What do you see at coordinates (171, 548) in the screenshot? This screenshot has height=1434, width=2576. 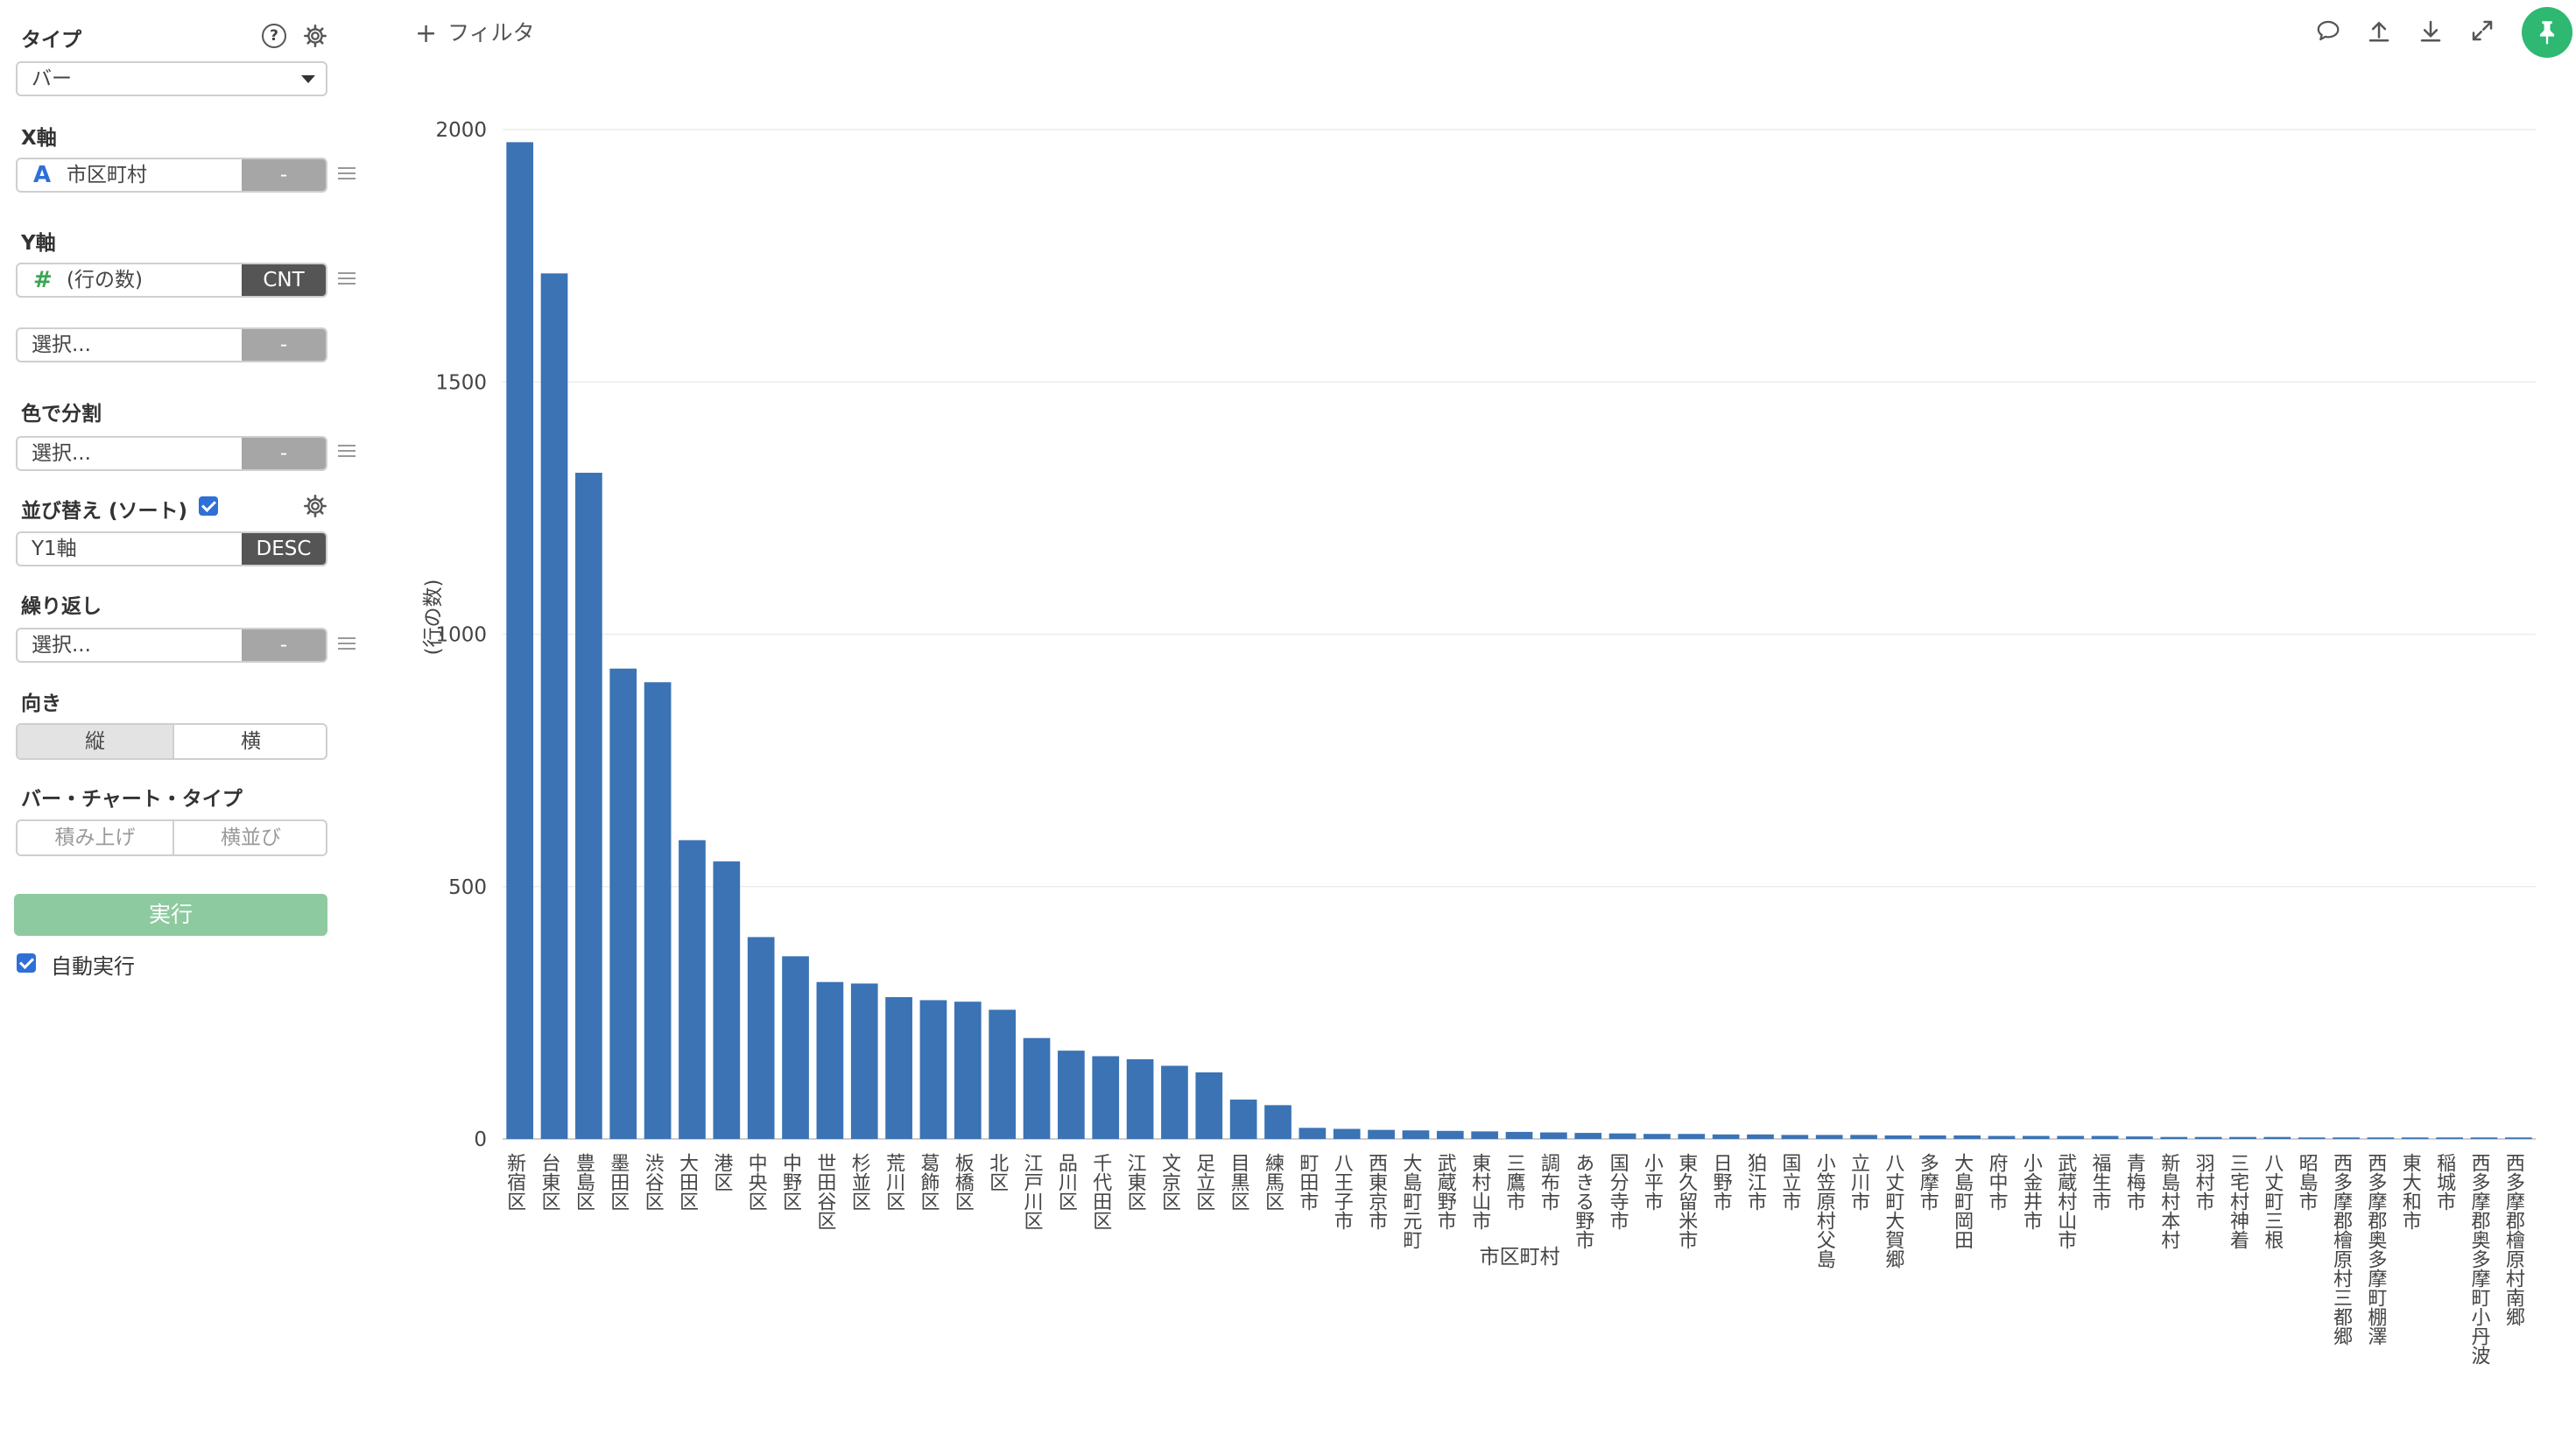 I see `sort-field: Y1軸 DESC` at bounding box center [171, 548].